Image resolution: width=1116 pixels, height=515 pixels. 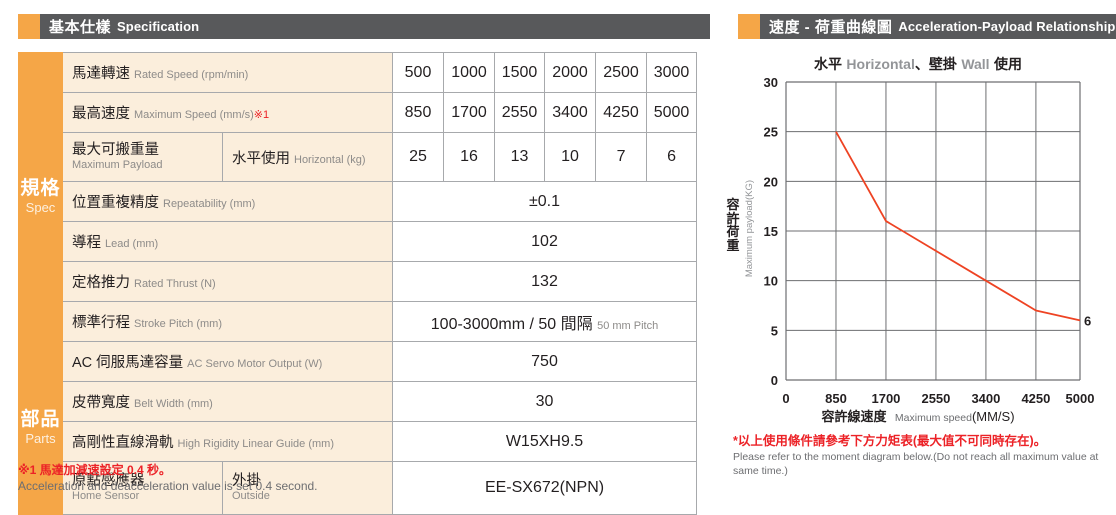 I want to click on section-title-cn: 基本仕樣, so click(x=80, y=27).